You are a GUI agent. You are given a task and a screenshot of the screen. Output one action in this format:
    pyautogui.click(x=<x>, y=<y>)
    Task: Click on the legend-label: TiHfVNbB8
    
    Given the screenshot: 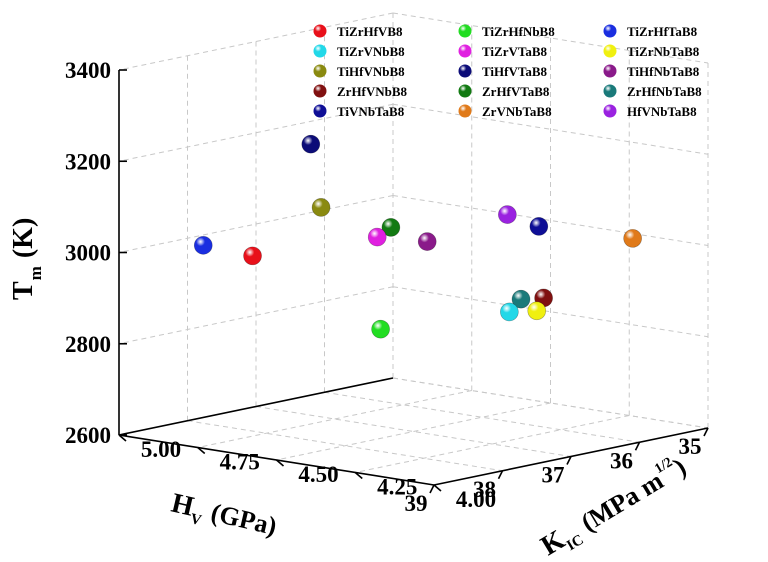 What is the action you would take?
    pyautogui.click(x=371, y=71)
    